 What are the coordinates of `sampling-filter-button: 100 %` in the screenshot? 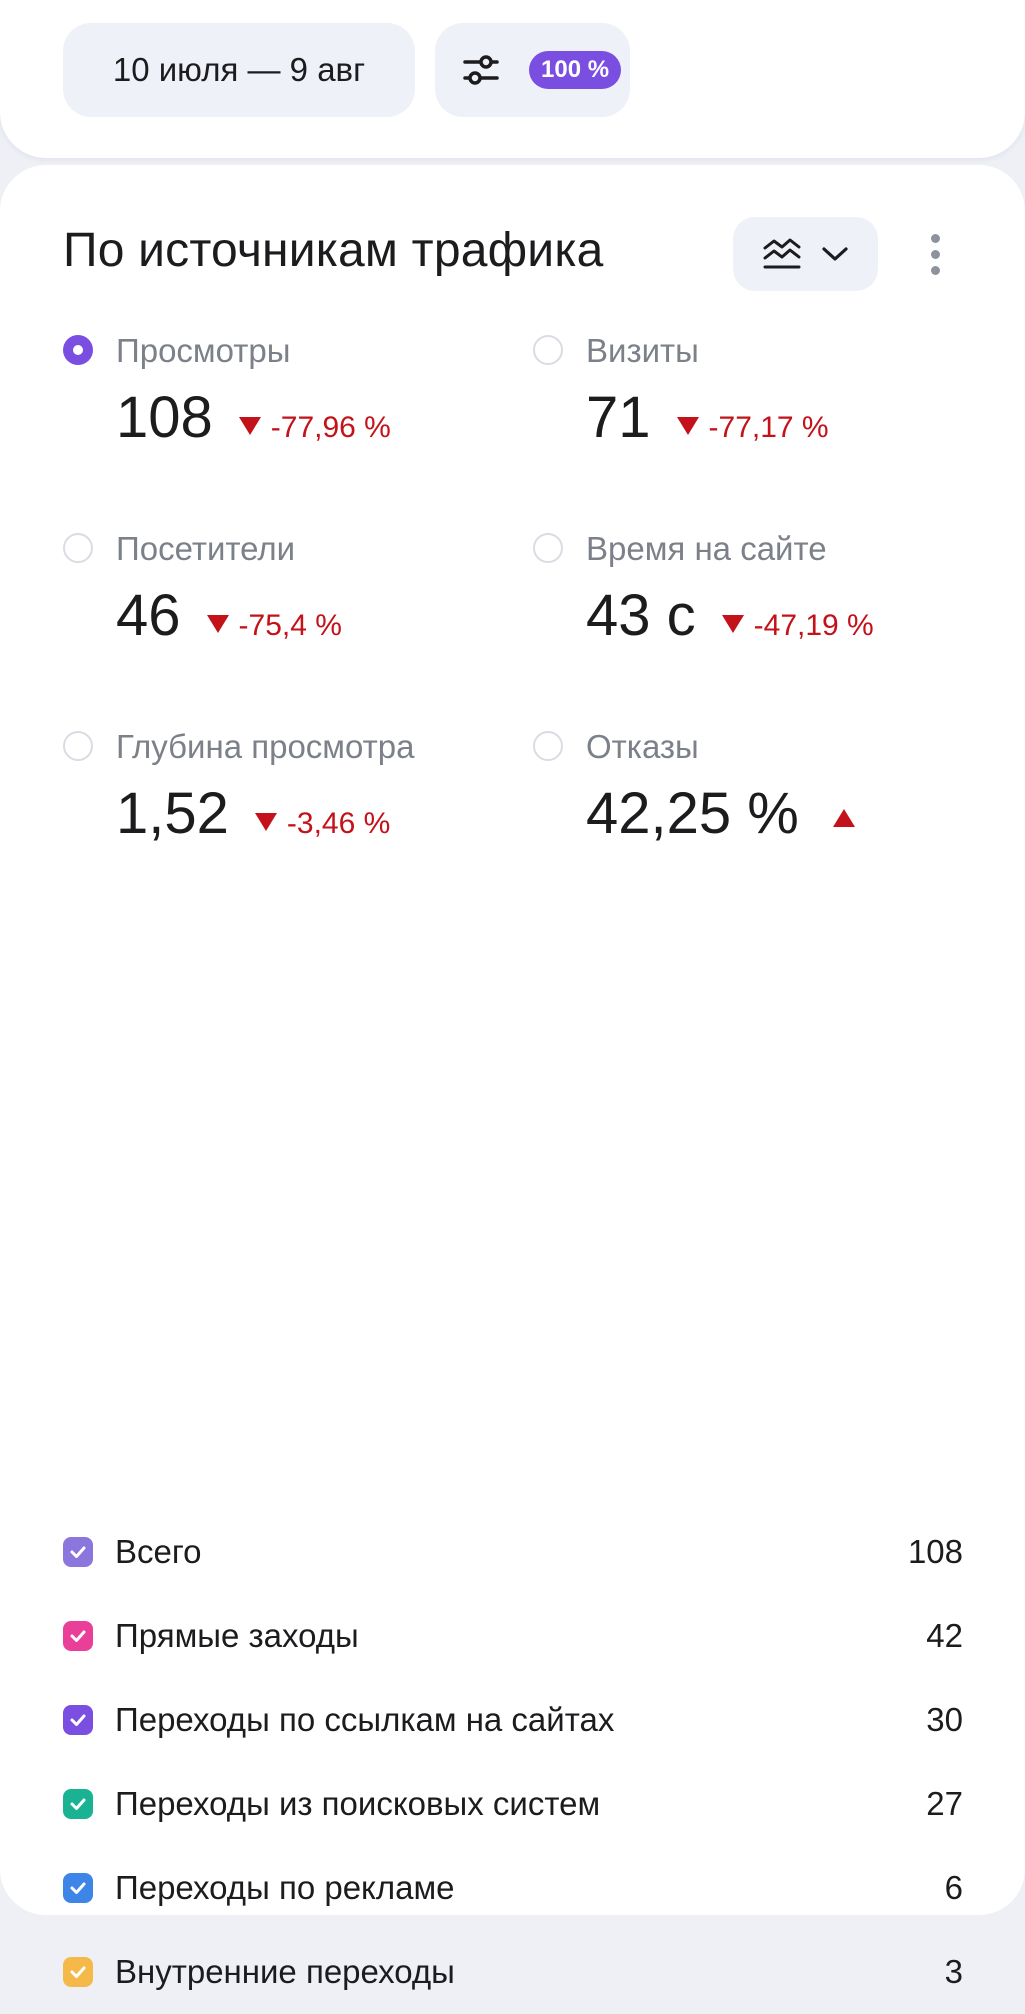 It's located at (532, 70).